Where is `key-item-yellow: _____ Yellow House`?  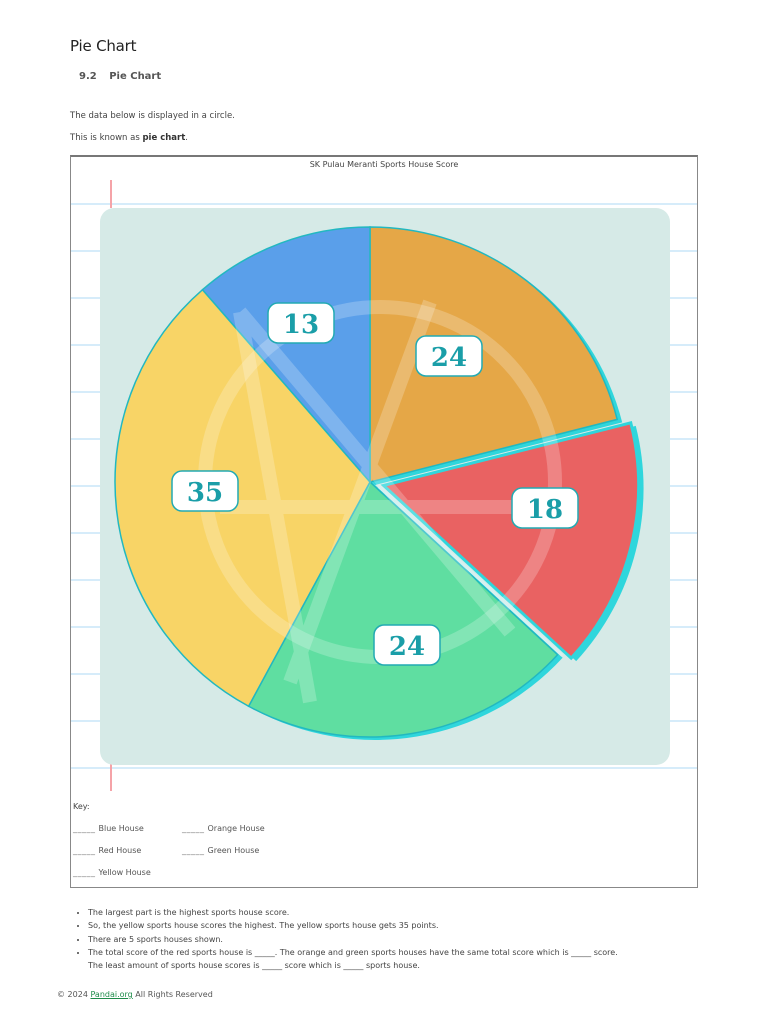 key-item-yellow: _____ Yellow House is located at coordinates (112, 872).